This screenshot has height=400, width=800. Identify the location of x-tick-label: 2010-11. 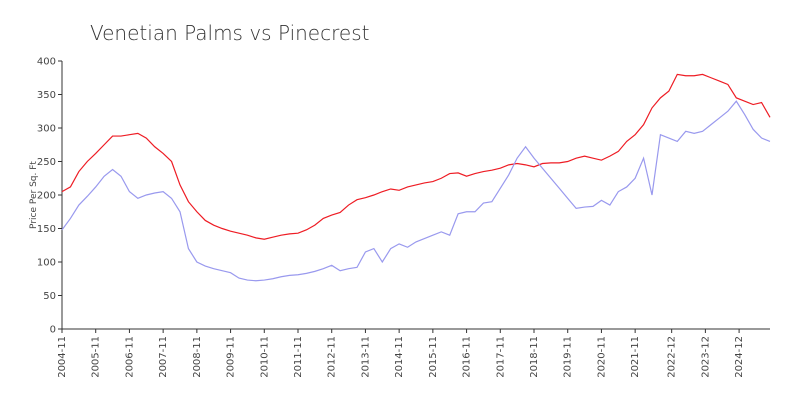
(264, 357).